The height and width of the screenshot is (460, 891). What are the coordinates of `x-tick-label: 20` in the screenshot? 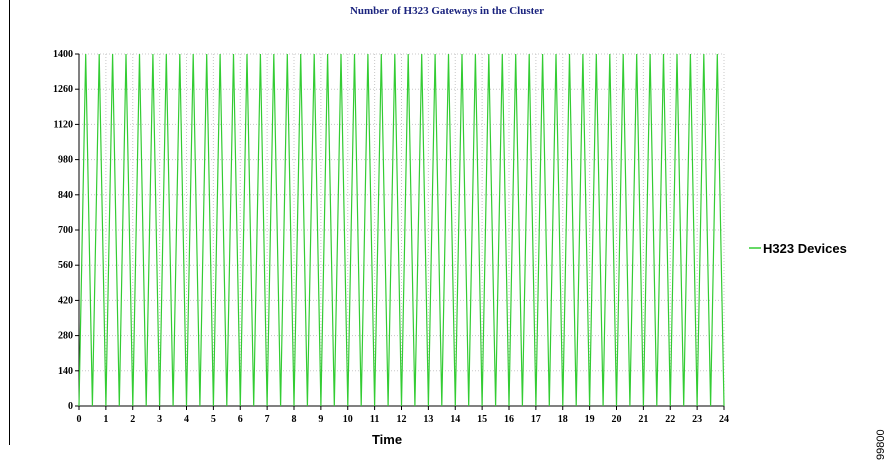 It's located at (617, 419).